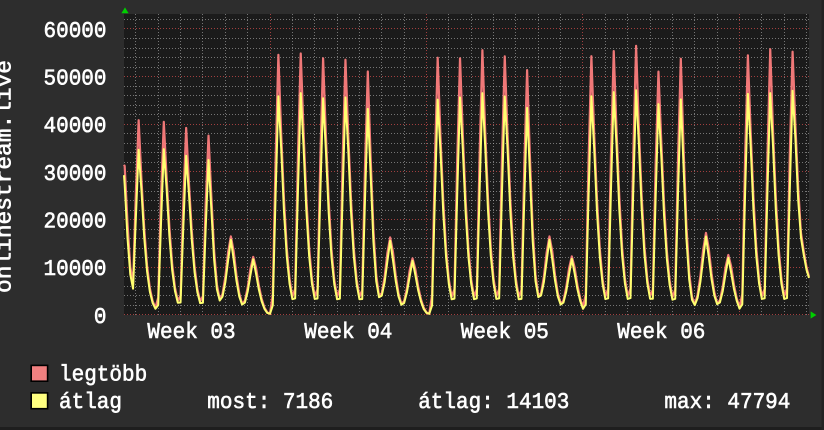 The width and height of the screenshot is (824, 430). What do you see at coordinates (727, 402) in the screenshot?
I see `svg-text: max: 47794` at bounding box center [727, 402].